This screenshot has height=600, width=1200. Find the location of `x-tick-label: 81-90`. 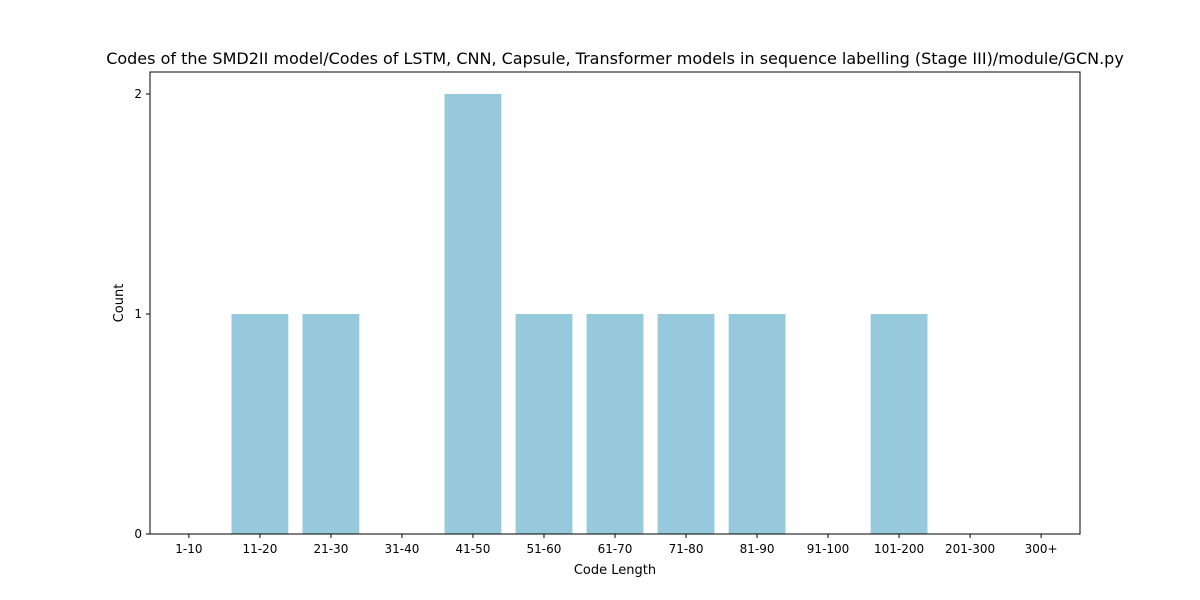

x-tick-label: 81-90 is located at coordinates (757, 549).